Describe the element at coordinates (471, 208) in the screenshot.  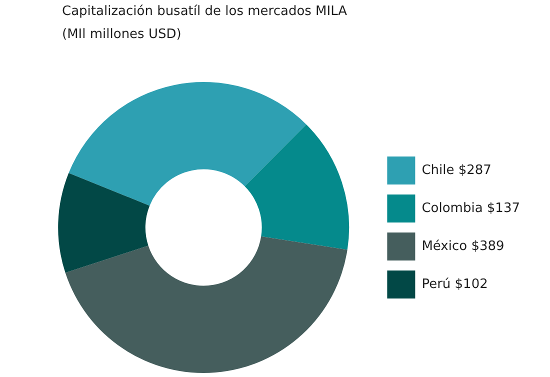
I see `legend-label: Colombia $137` at that location.